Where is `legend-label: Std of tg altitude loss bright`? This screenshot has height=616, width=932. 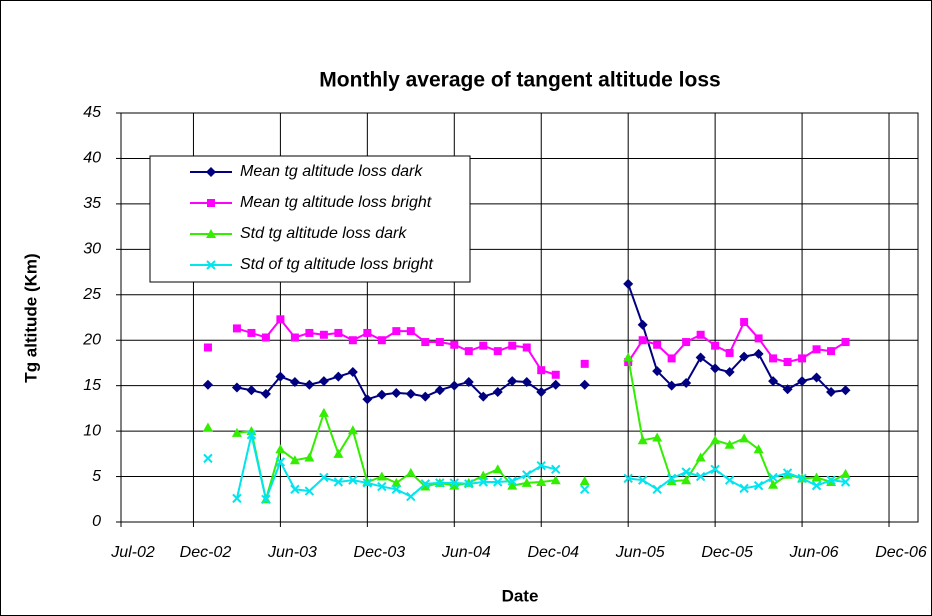 legend-label: Std of tg altitude loss bright is located at coordinates (337, 264).